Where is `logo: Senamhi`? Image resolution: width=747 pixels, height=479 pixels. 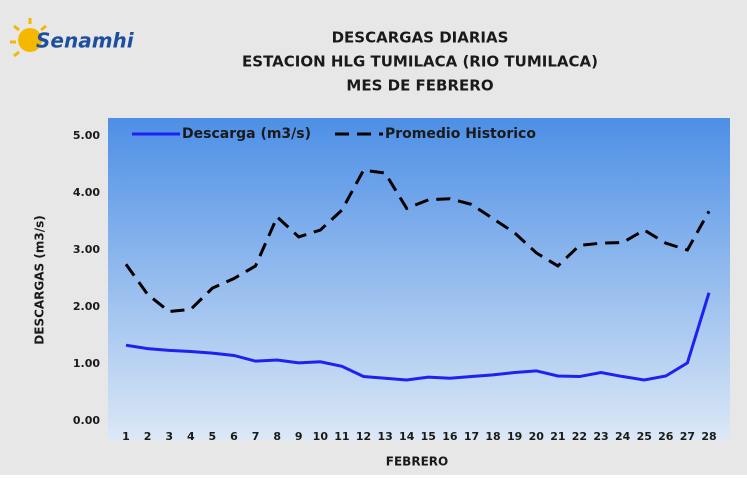 logo: Senamhi is located at coordinates (72, 38).